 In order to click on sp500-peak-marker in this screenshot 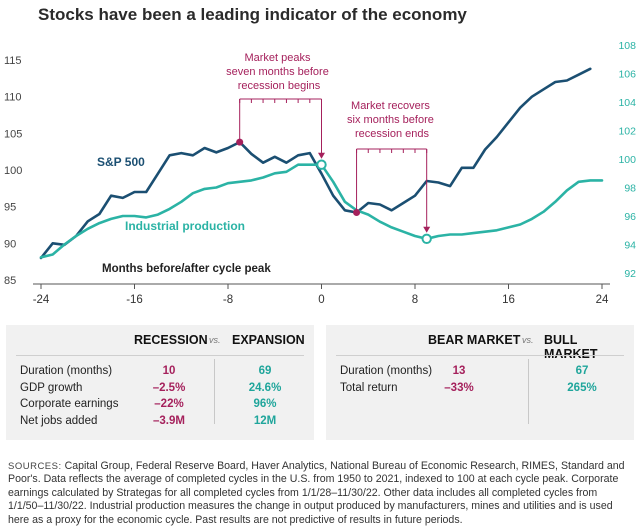, I will do `click(240, 142)`.